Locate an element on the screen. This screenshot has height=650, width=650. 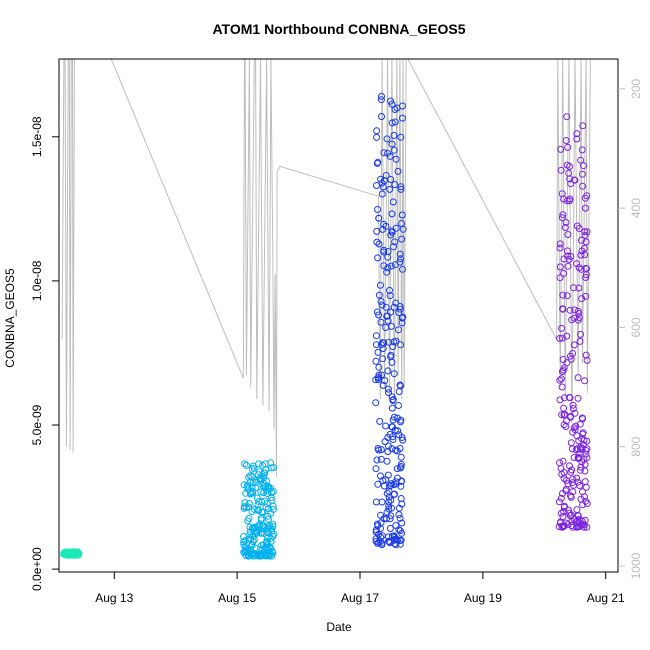
x-tick-label: Aug 19 is located at coordinates (483, 598).